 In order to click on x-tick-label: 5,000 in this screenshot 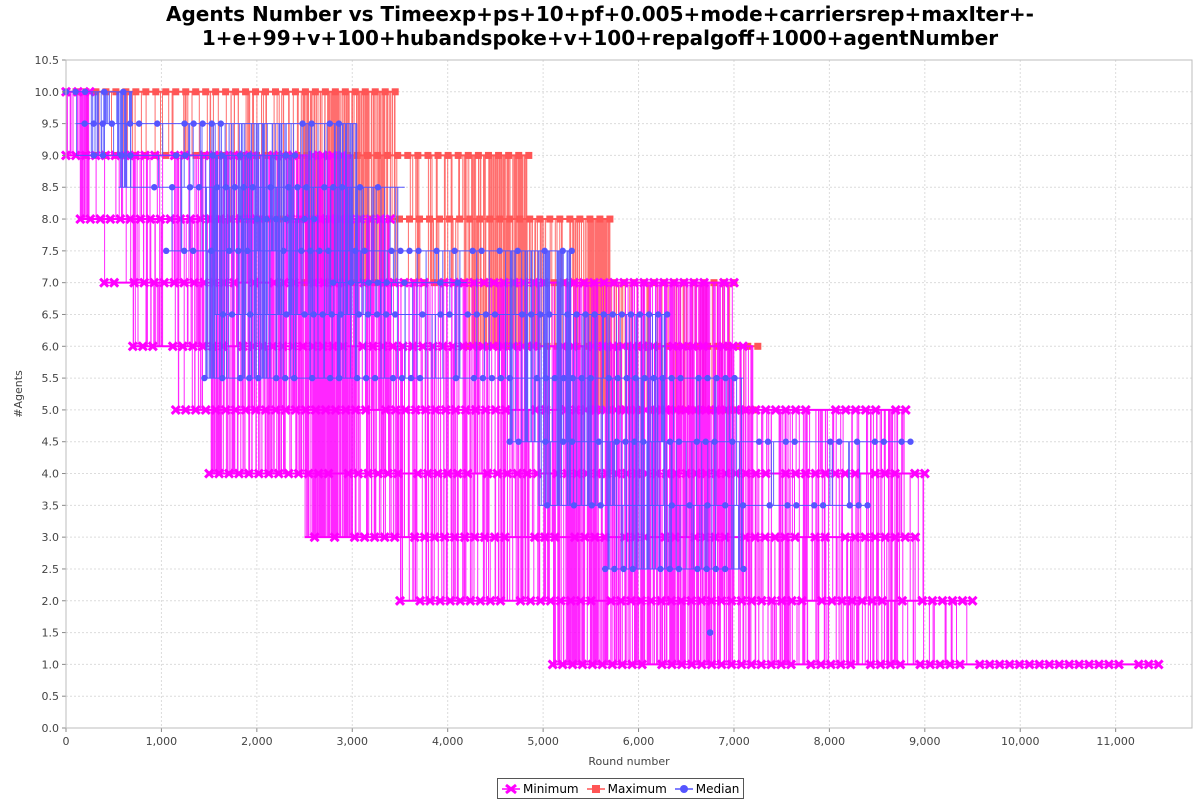, I will do `click(543, 741)`.